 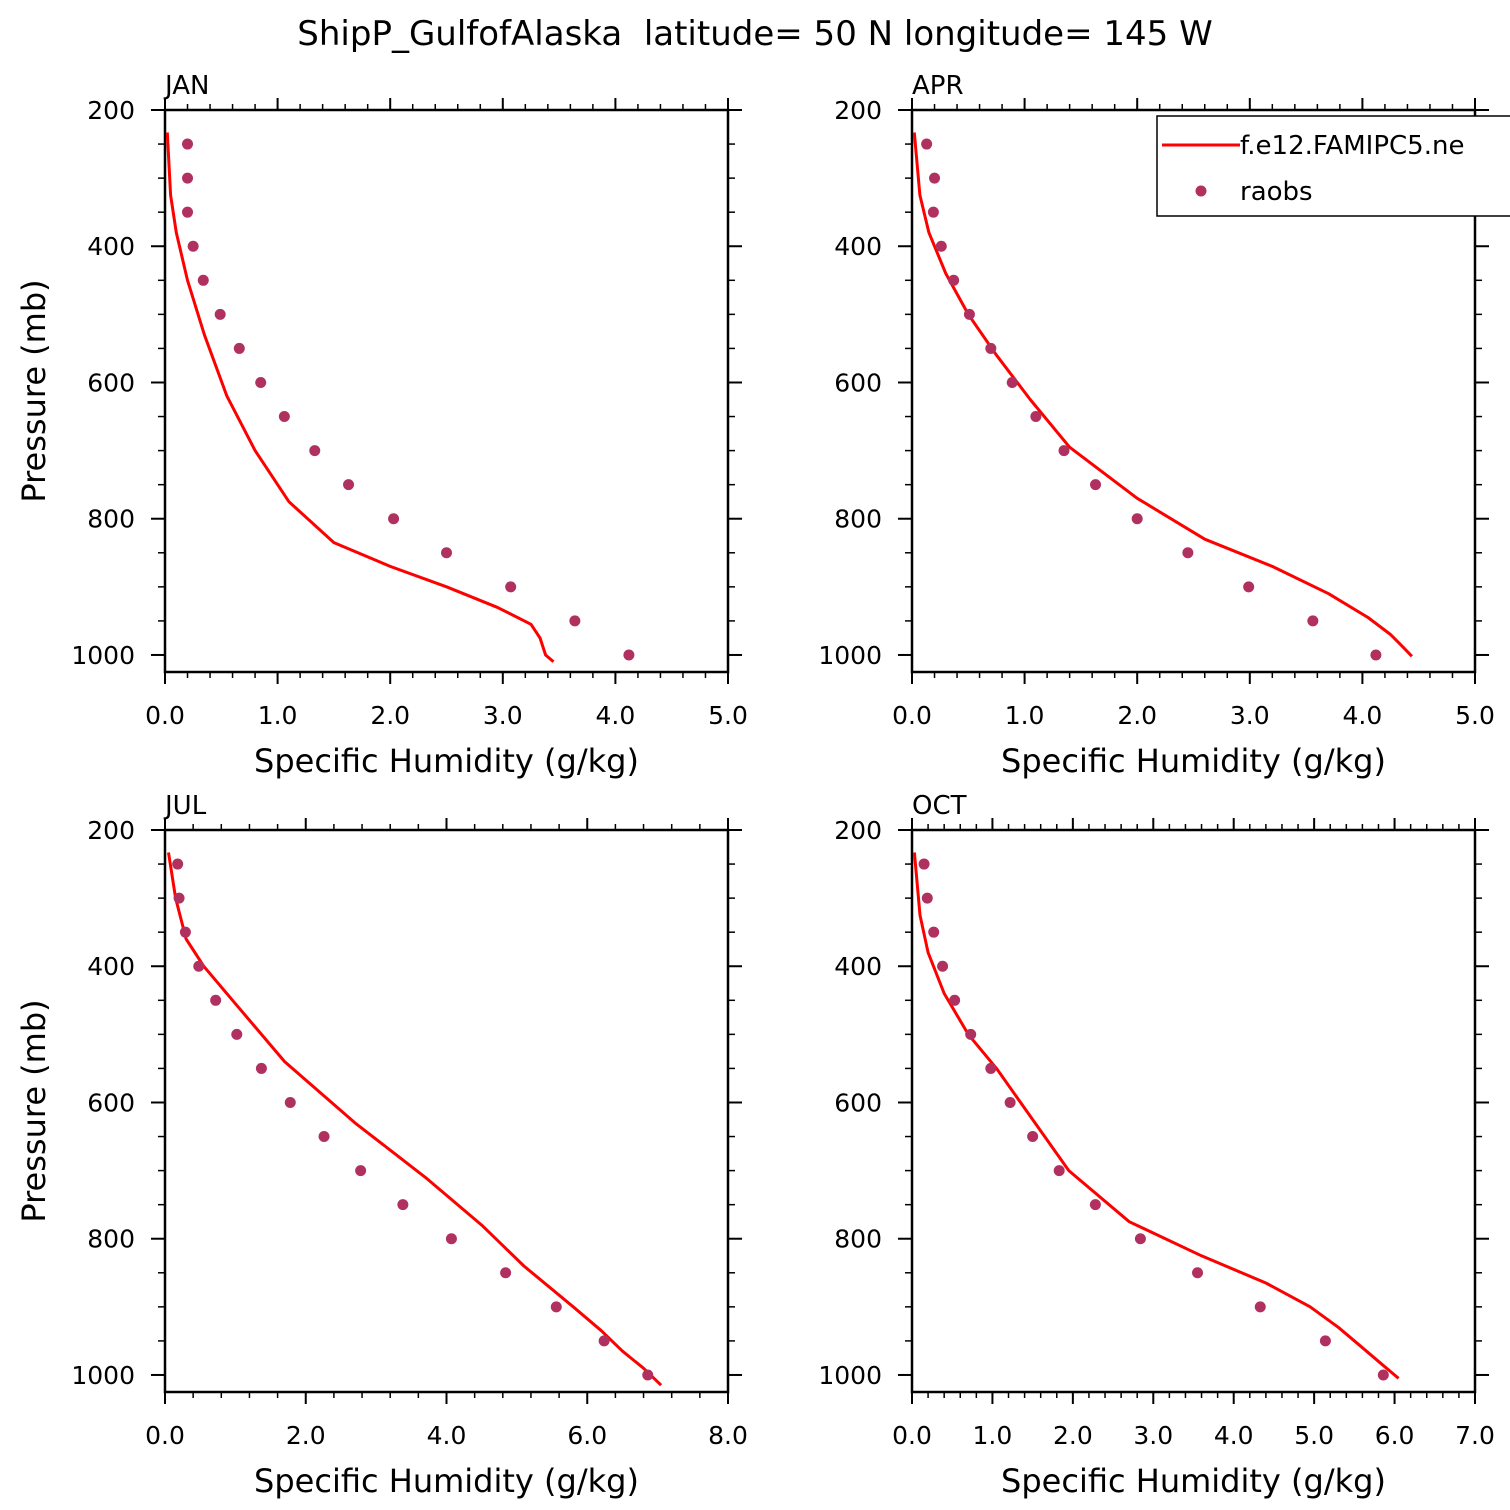 I want to click on legend-swatch-obs, so click(x=1201, y=191).